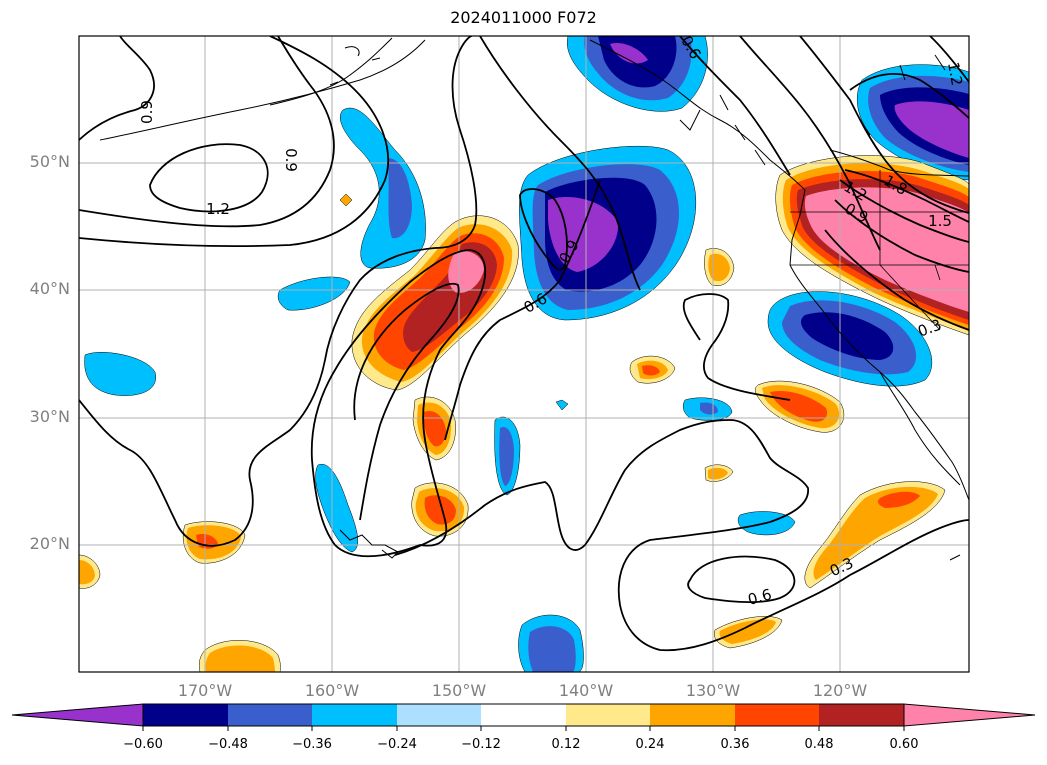  Describe the element at coordinates (312, 744) in the screenshot. I see `colorbar-tick-label: −0.36` at that location.